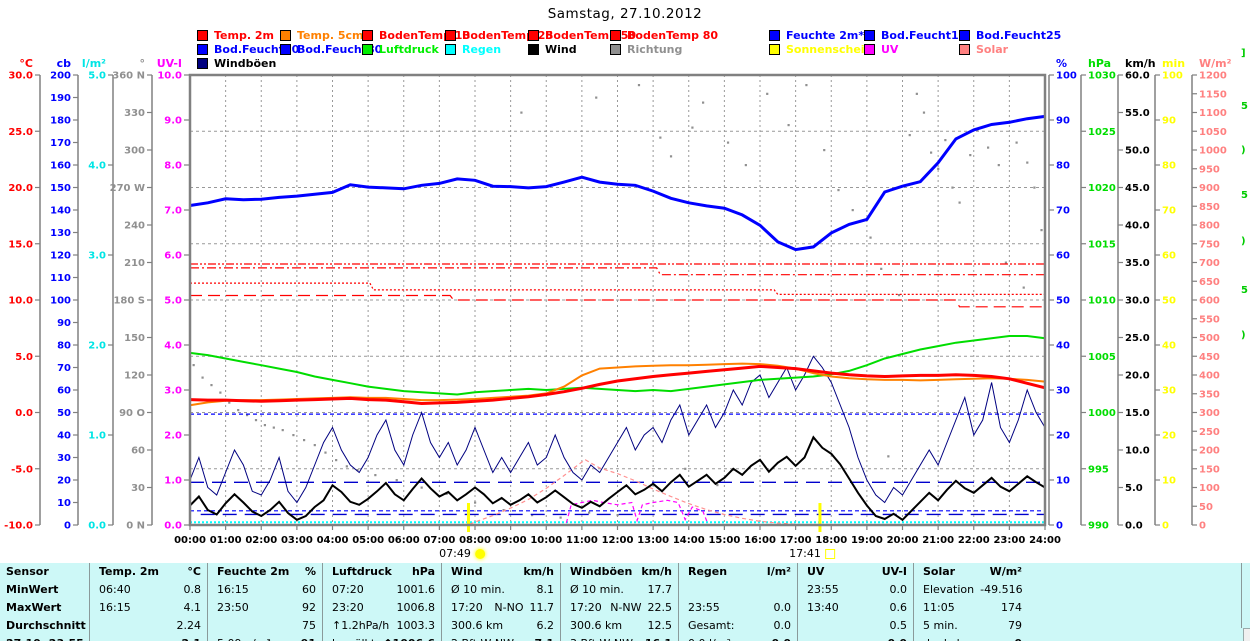  I want to click on axis-tick-label: 350, so click(1209, 394).